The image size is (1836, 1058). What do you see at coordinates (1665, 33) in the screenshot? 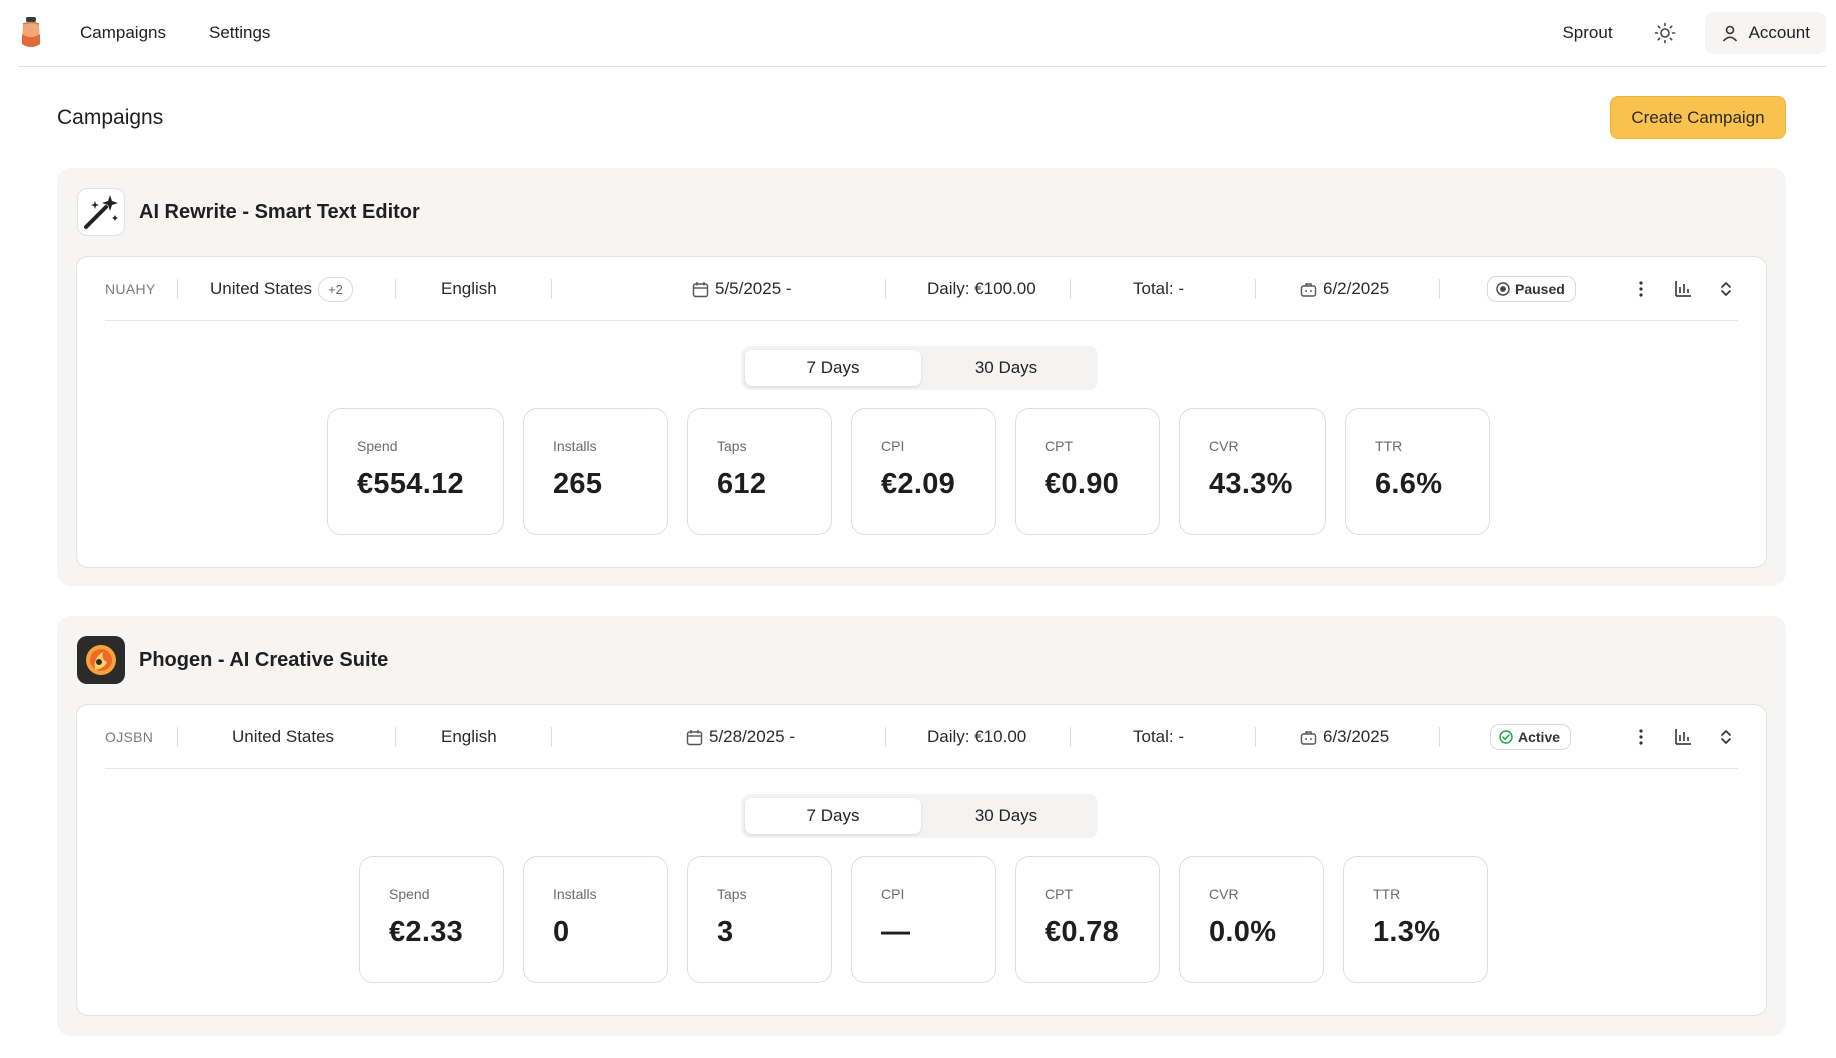
I see `theme-toggle-sun-icon` at bounding box center [1665, 33].